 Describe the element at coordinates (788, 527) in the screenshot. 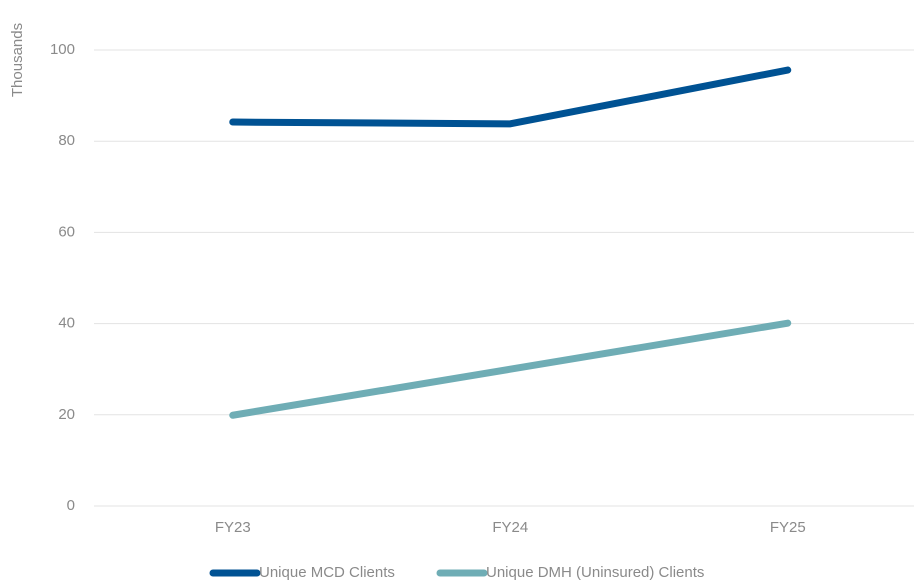

I see `x-tick-label: FY25` at that location.